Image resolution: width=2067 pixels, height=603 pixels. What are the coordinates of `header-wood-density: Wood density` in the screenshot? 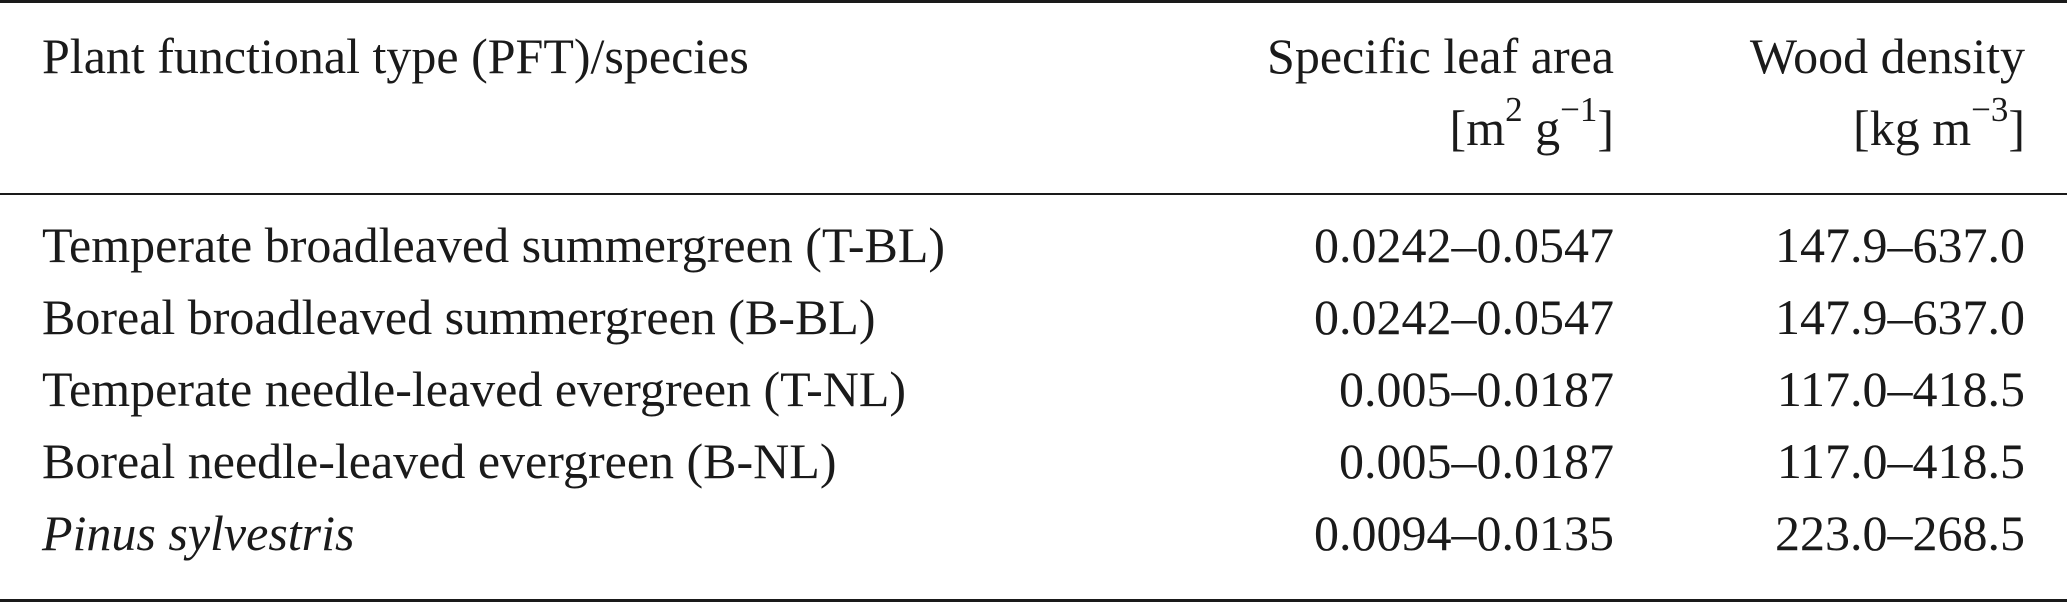 It's located at (1887, 56).